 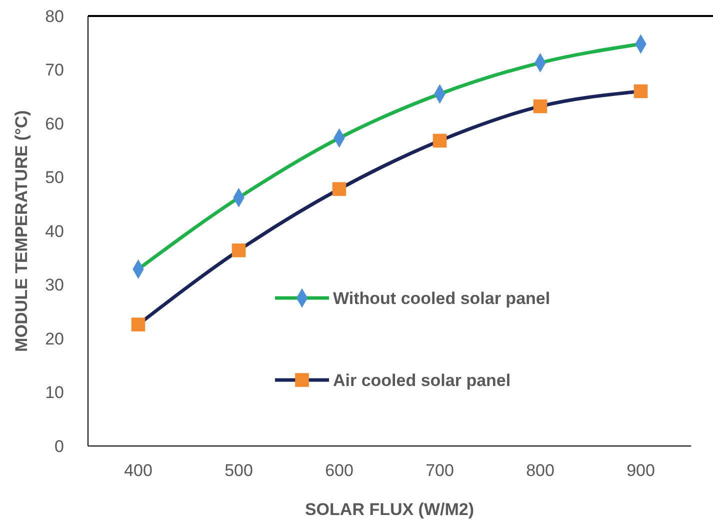 I want to click on y-tick-label: 80, so click(x=54, y=16).